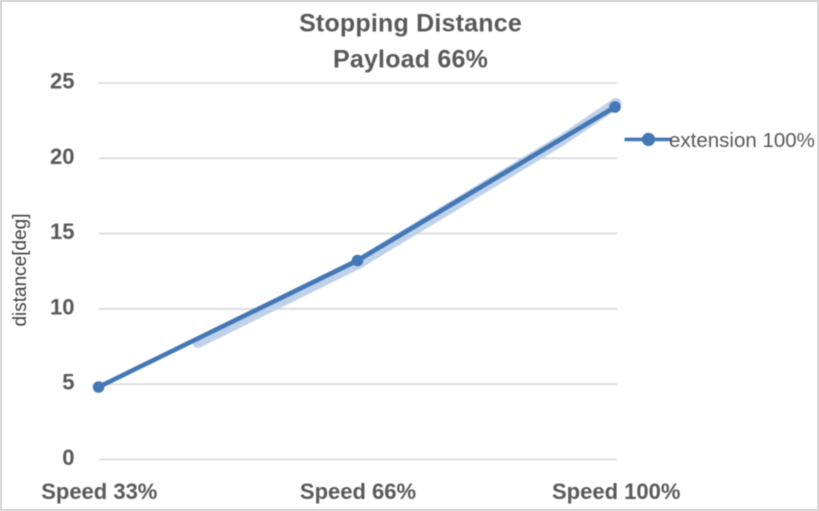 Image resolution: width=819 pixels, height=511 pixels. I want to click on svg-text: Speed 33%, so click(99, 491).